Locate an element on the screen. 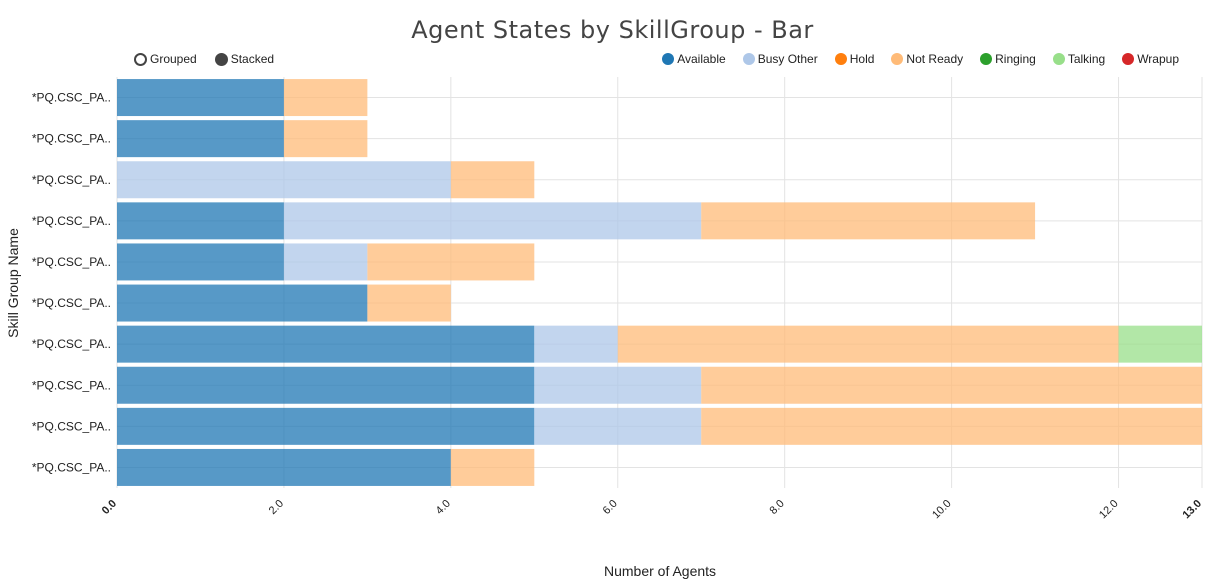 This screenshot has width=1225, height=580. x-tick-label: 2.0 is located at coordinates (276, 507).